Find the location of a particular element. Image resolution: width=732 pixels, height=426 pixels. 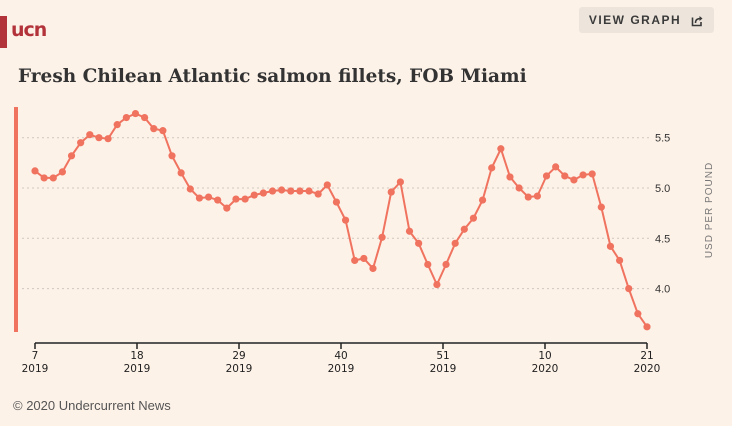

x-tick-week: 40 is located at coordinates (340, 356).